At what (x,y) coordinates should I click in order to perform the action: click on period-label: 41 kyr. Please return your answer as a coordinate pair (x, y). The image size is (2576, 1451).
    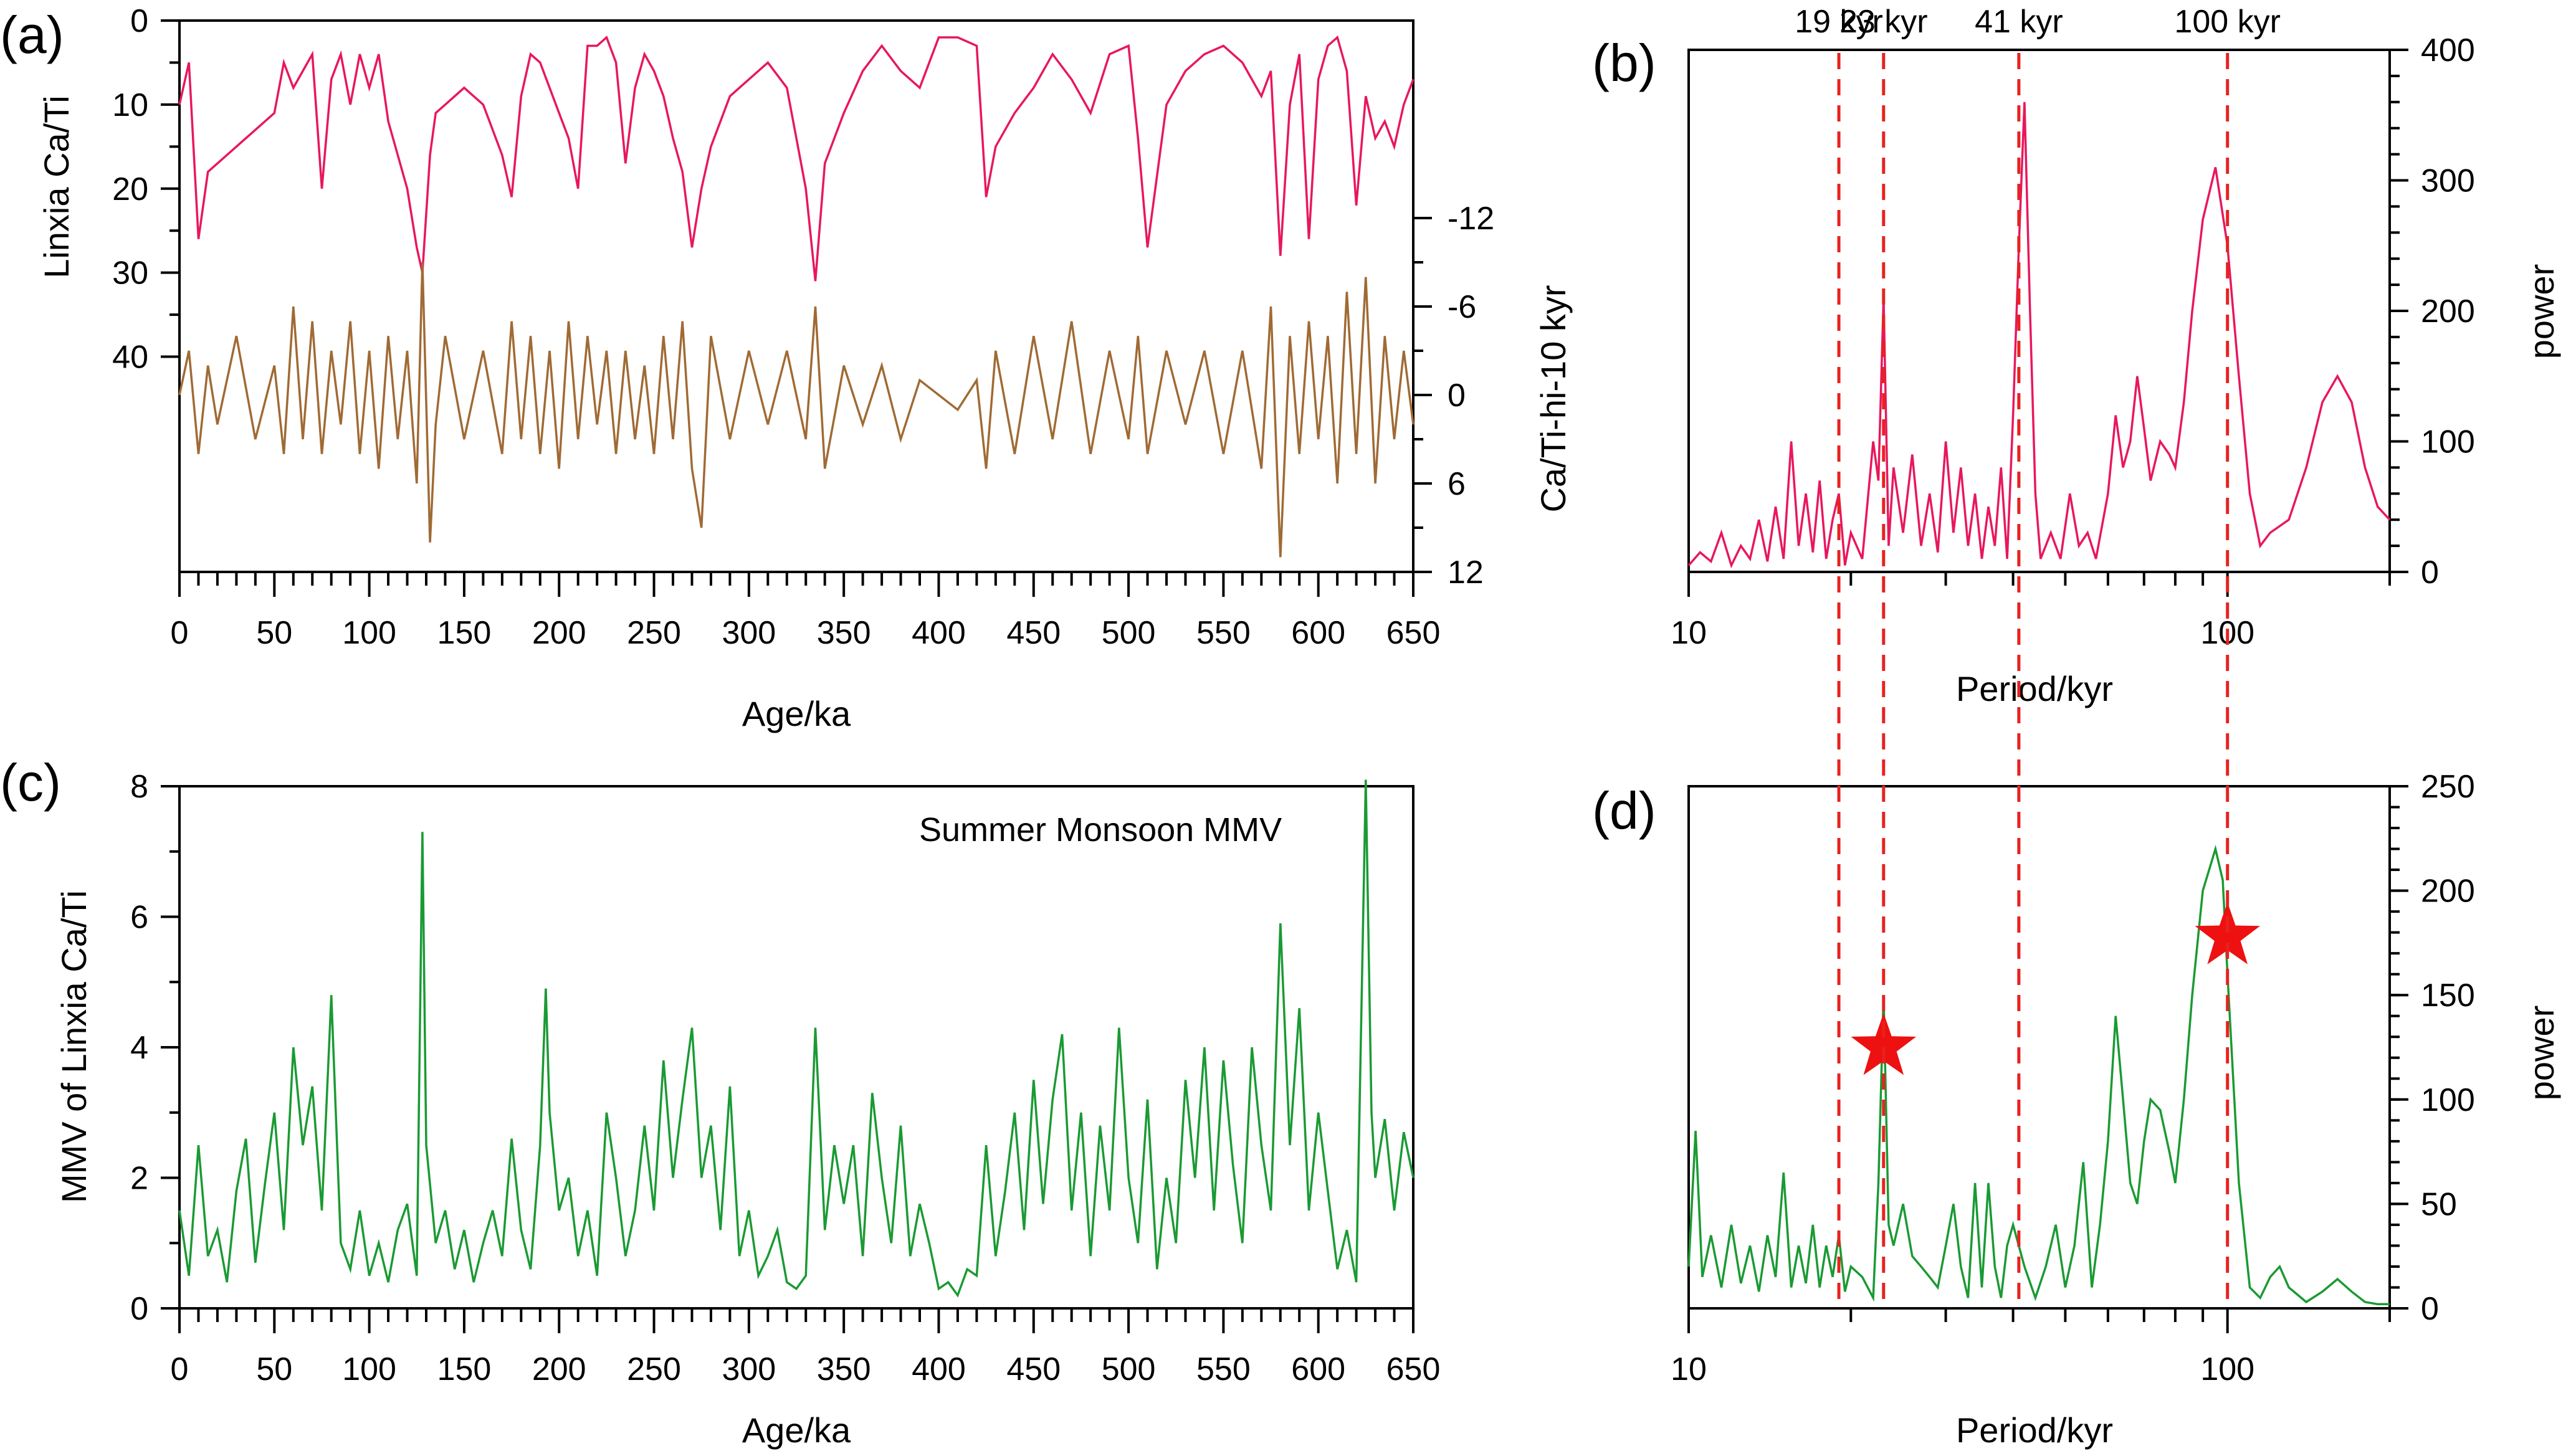
    Looking at the image, I should click on (2019, 22).